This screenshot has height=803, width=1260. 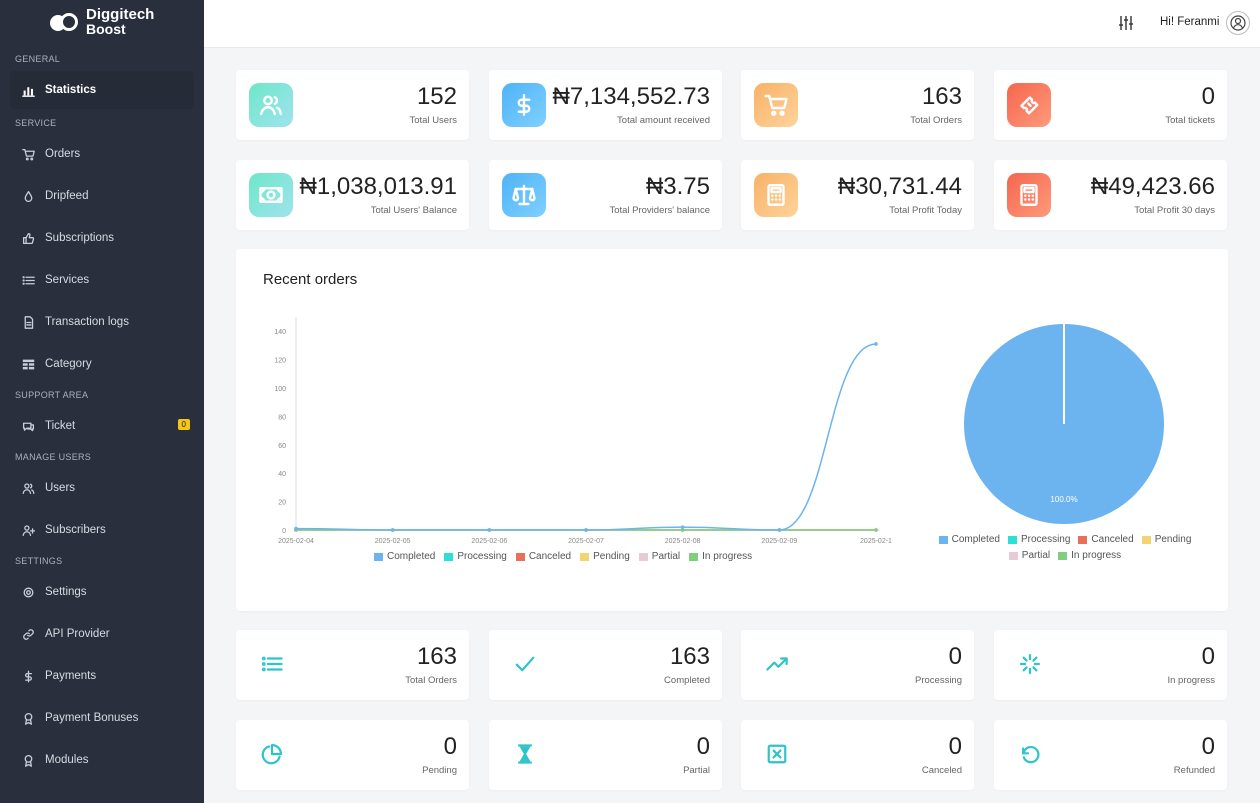 I want to click on sidebar-item-label: Modules, so click(x=67, y=760).